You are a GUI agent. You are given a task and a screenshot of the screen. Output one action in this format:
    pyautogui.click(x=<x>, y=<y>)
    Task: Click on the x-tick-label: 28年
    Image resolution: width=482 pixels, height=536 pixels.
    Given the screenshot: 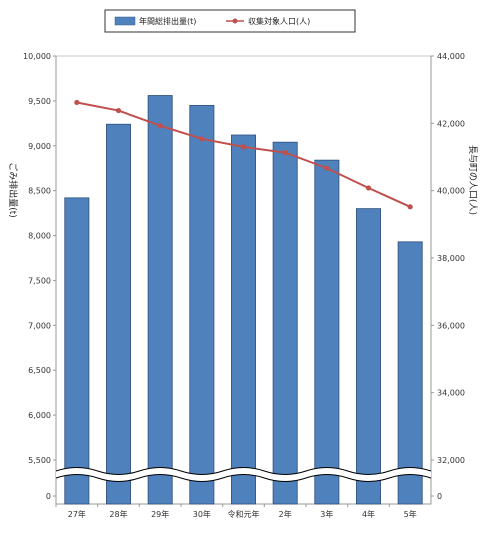 What is the action you would take?
    pyautogui.click(x=118, y=514)
    